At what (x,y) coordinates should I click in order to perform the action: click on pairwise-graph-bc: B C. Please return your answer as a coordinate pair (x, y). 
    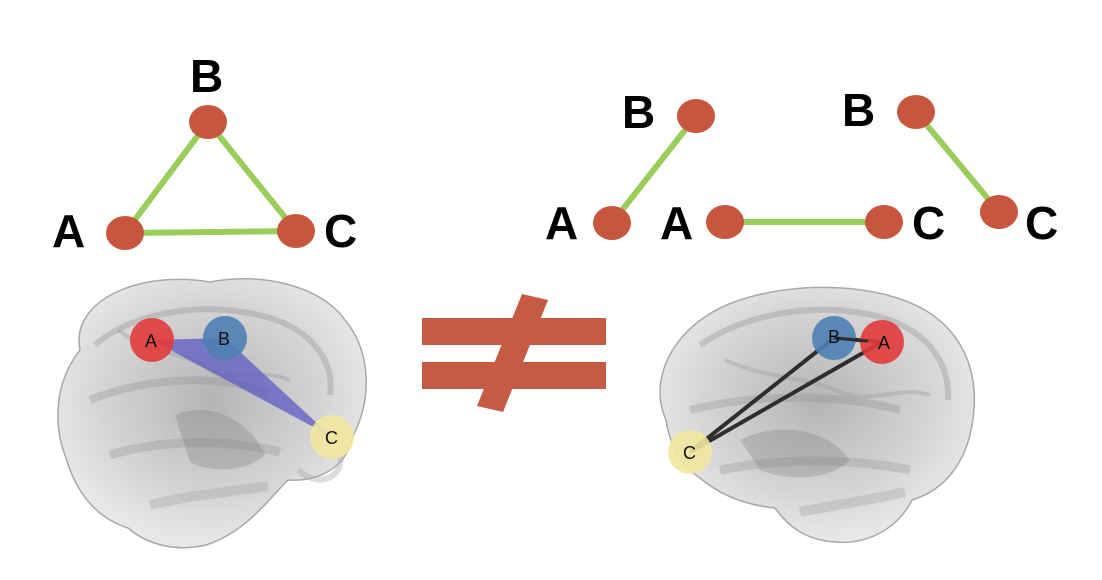
    Looking at the image, I should click on (950, 166).